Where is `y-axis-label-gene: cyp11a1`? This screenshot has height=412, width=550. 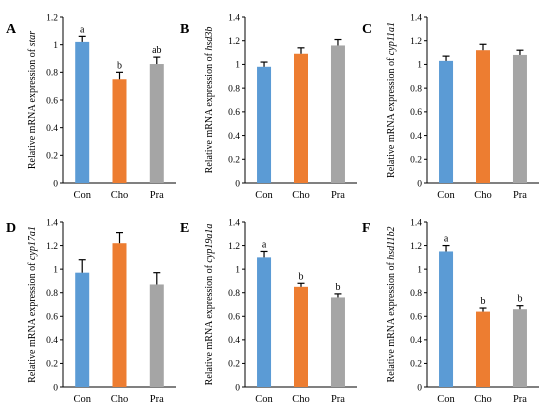
y-axis-label-gene: cyp11a1 is located at coordinates (391, 38).